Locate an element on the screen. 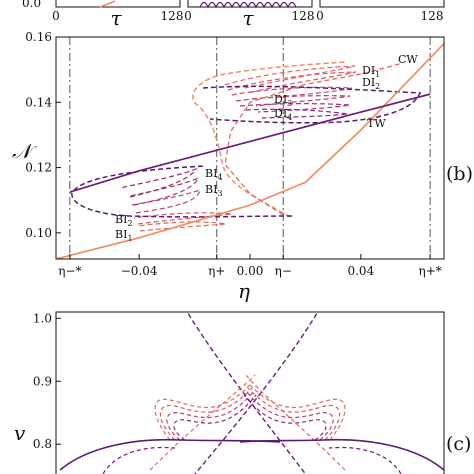  di-branches is located at coordinates (290, 92).